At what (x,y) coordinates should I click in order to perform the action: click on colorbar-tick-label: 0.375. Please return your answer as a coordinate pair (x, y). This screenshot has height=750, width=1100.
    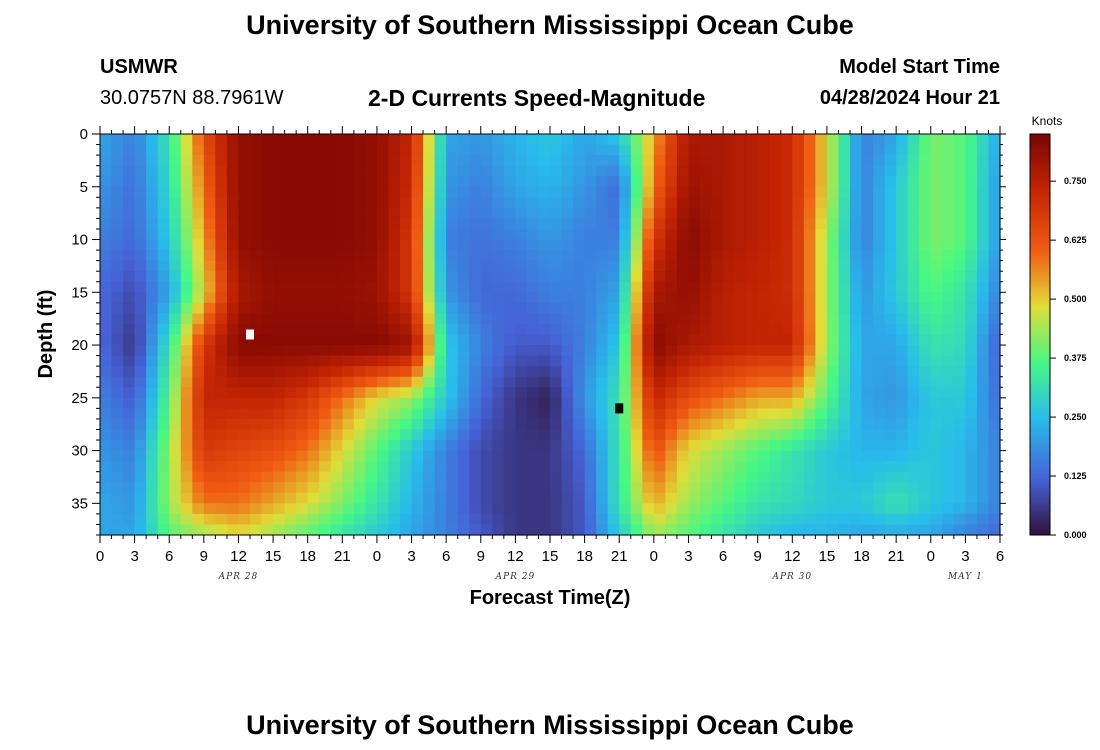
    Looking at the image, I should click on (1075, 358).